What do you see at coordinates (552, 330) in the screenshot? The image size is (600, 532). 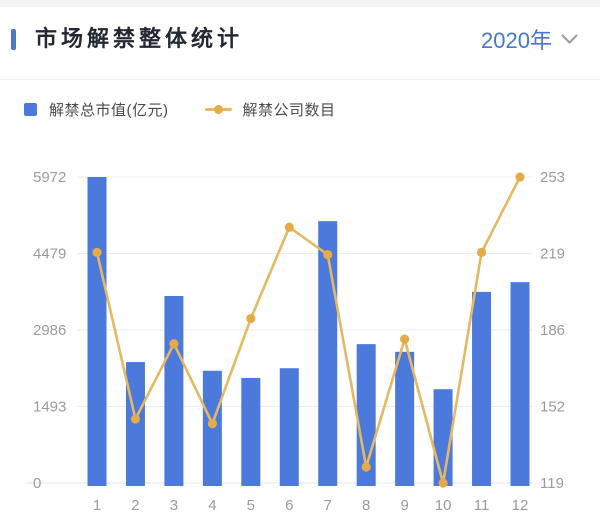 I see `right-axis-tick: 186` at bounding box center [552, 330].